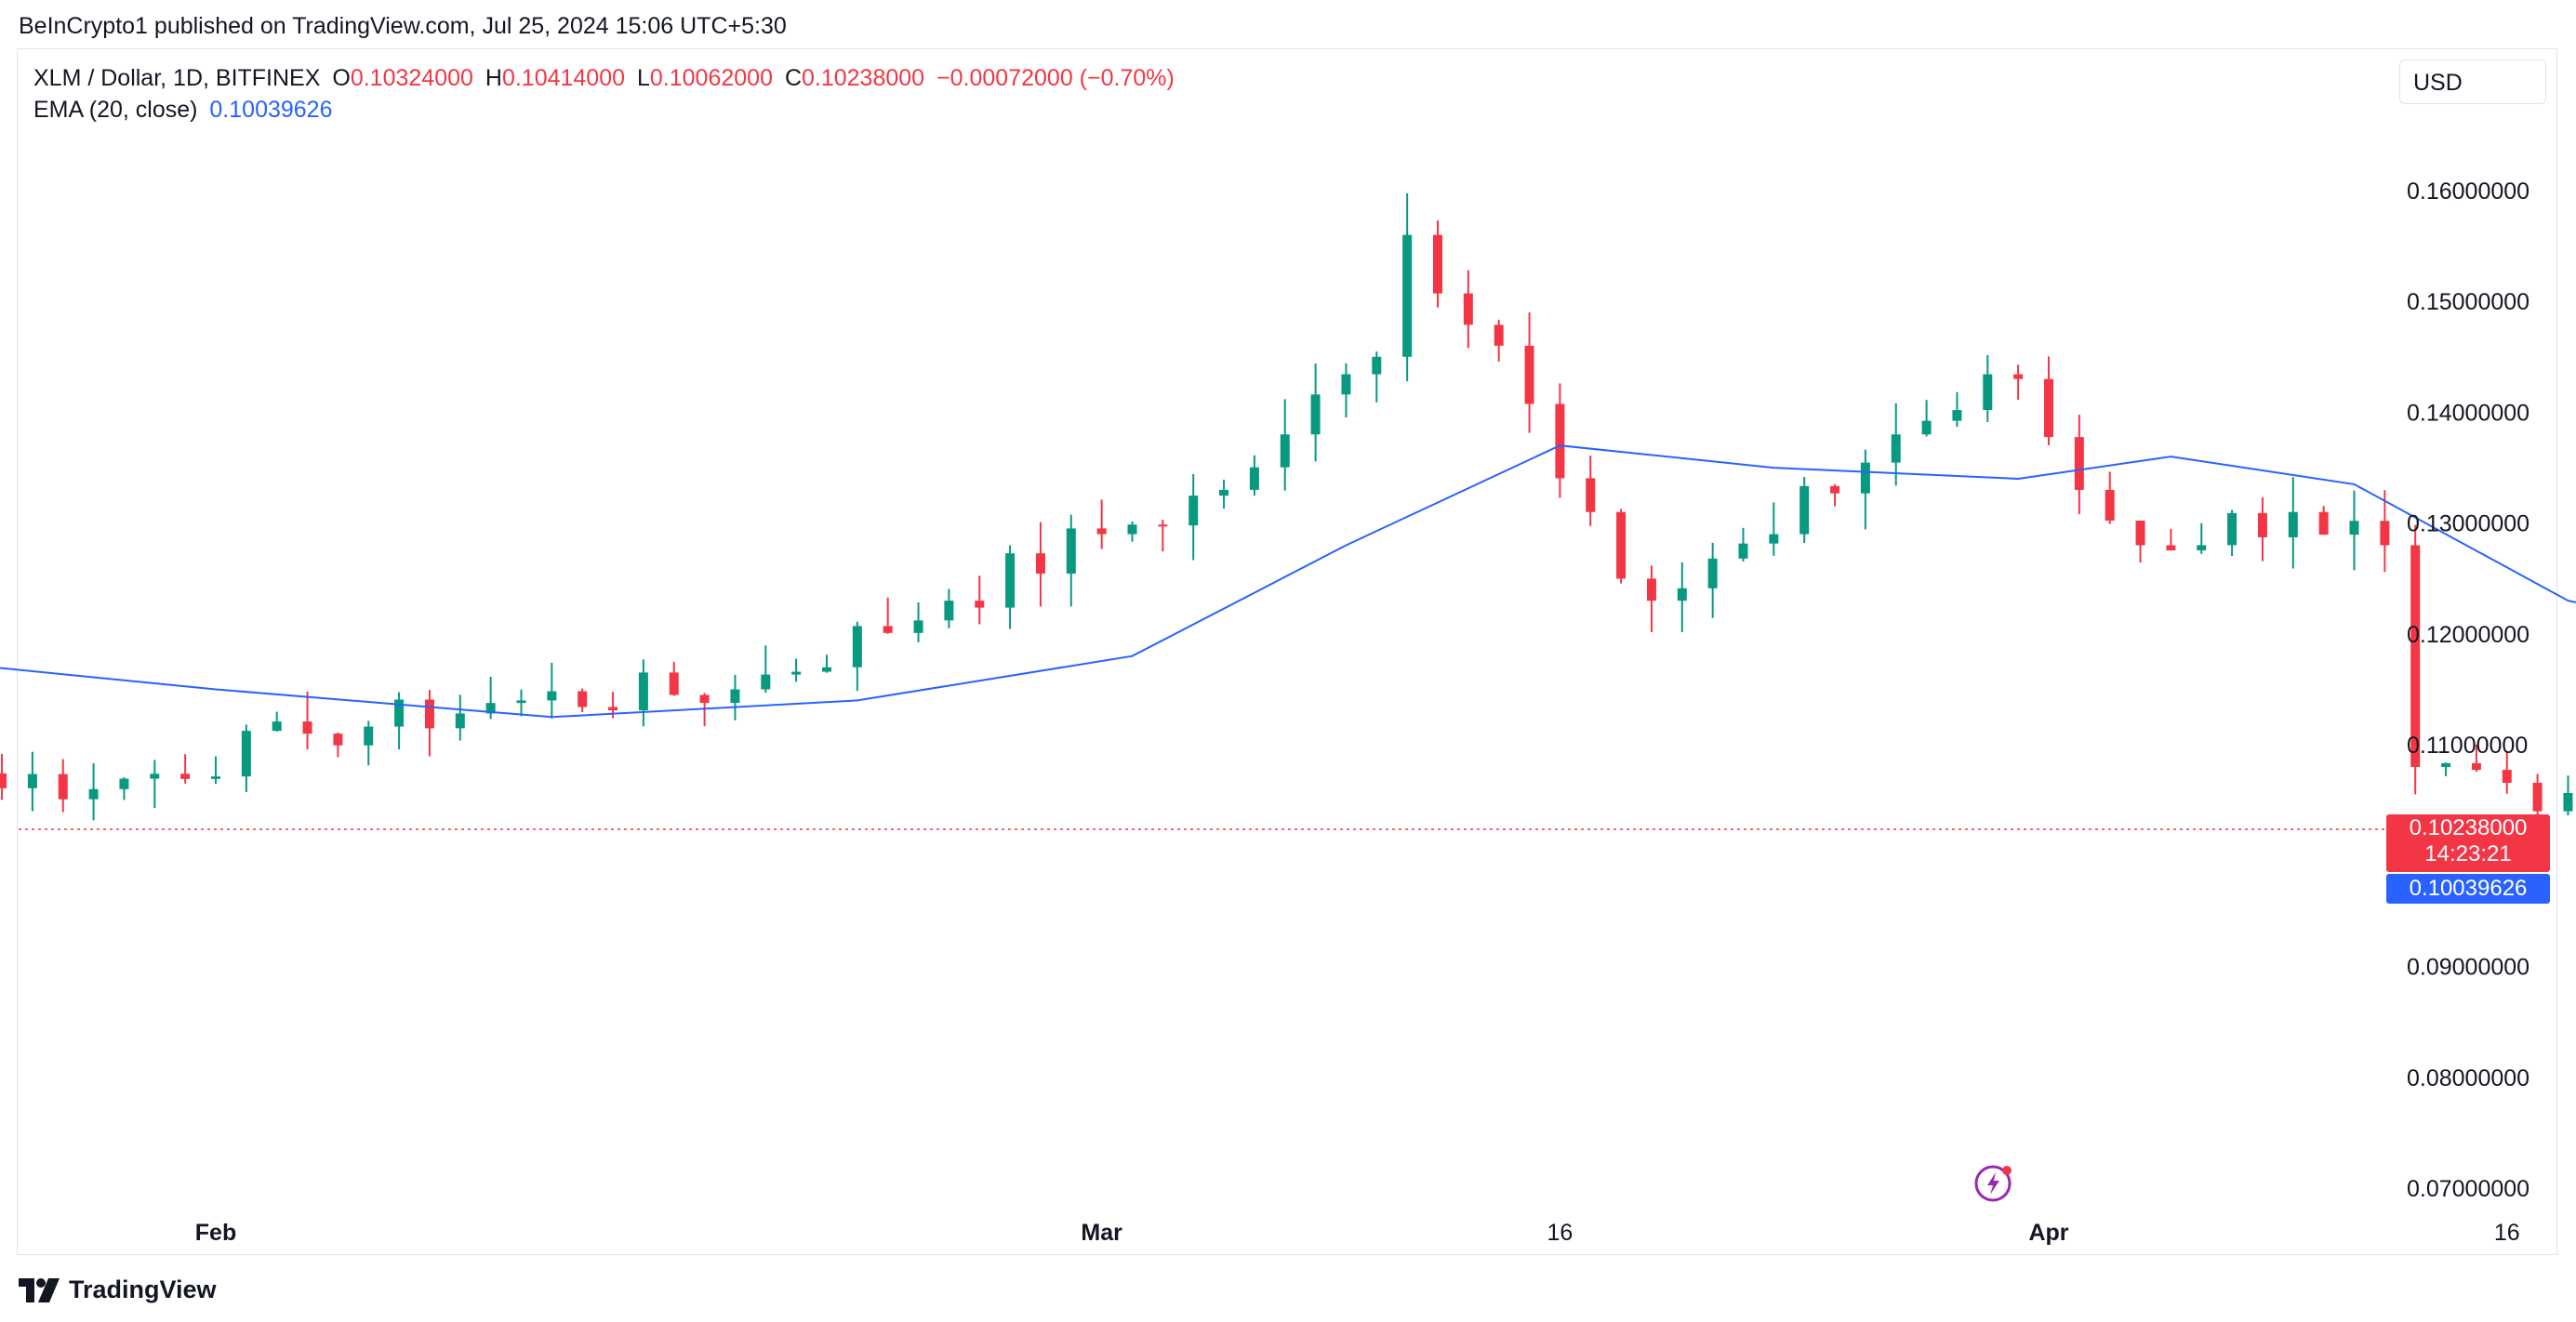 The height and width of the screenshot is (1322, 2576). Describe the element at coordinates (2467, 746) in the screenshot. I see `y-tick-label: 0.11000000` at that location.